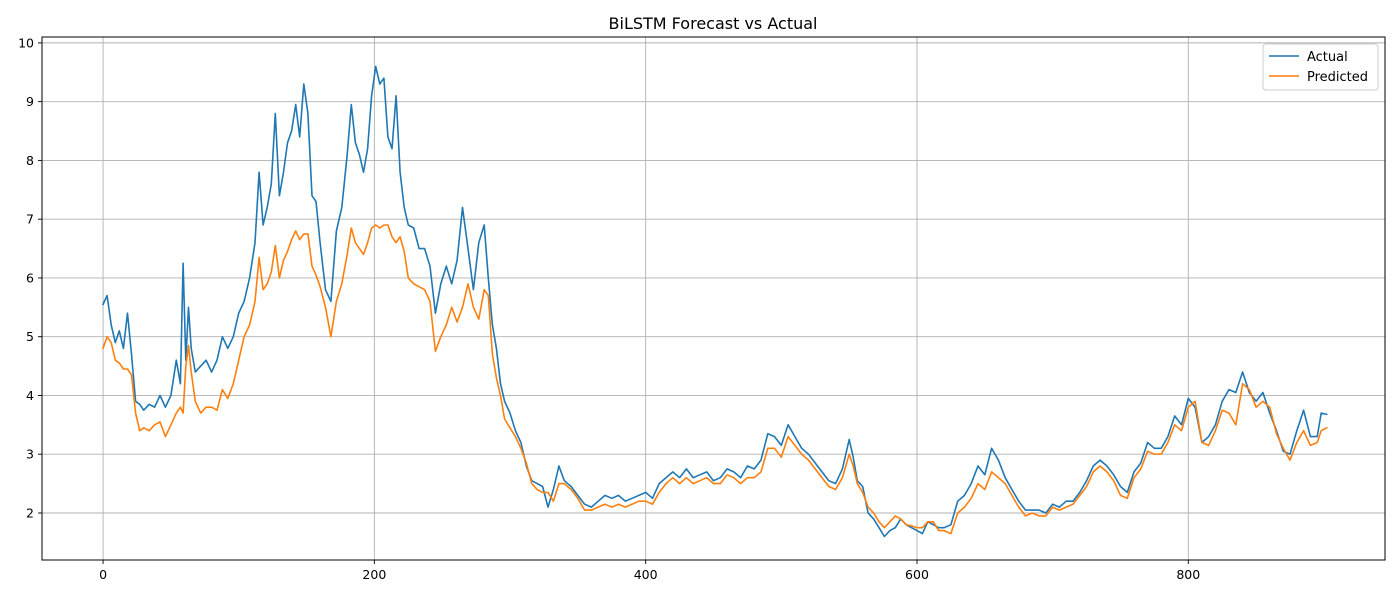 This screenshot has height=600, width=1400. Describe the element at coordinates (1320, 67) in the screenshot. I see `legend: Actual Predicted` at that location.